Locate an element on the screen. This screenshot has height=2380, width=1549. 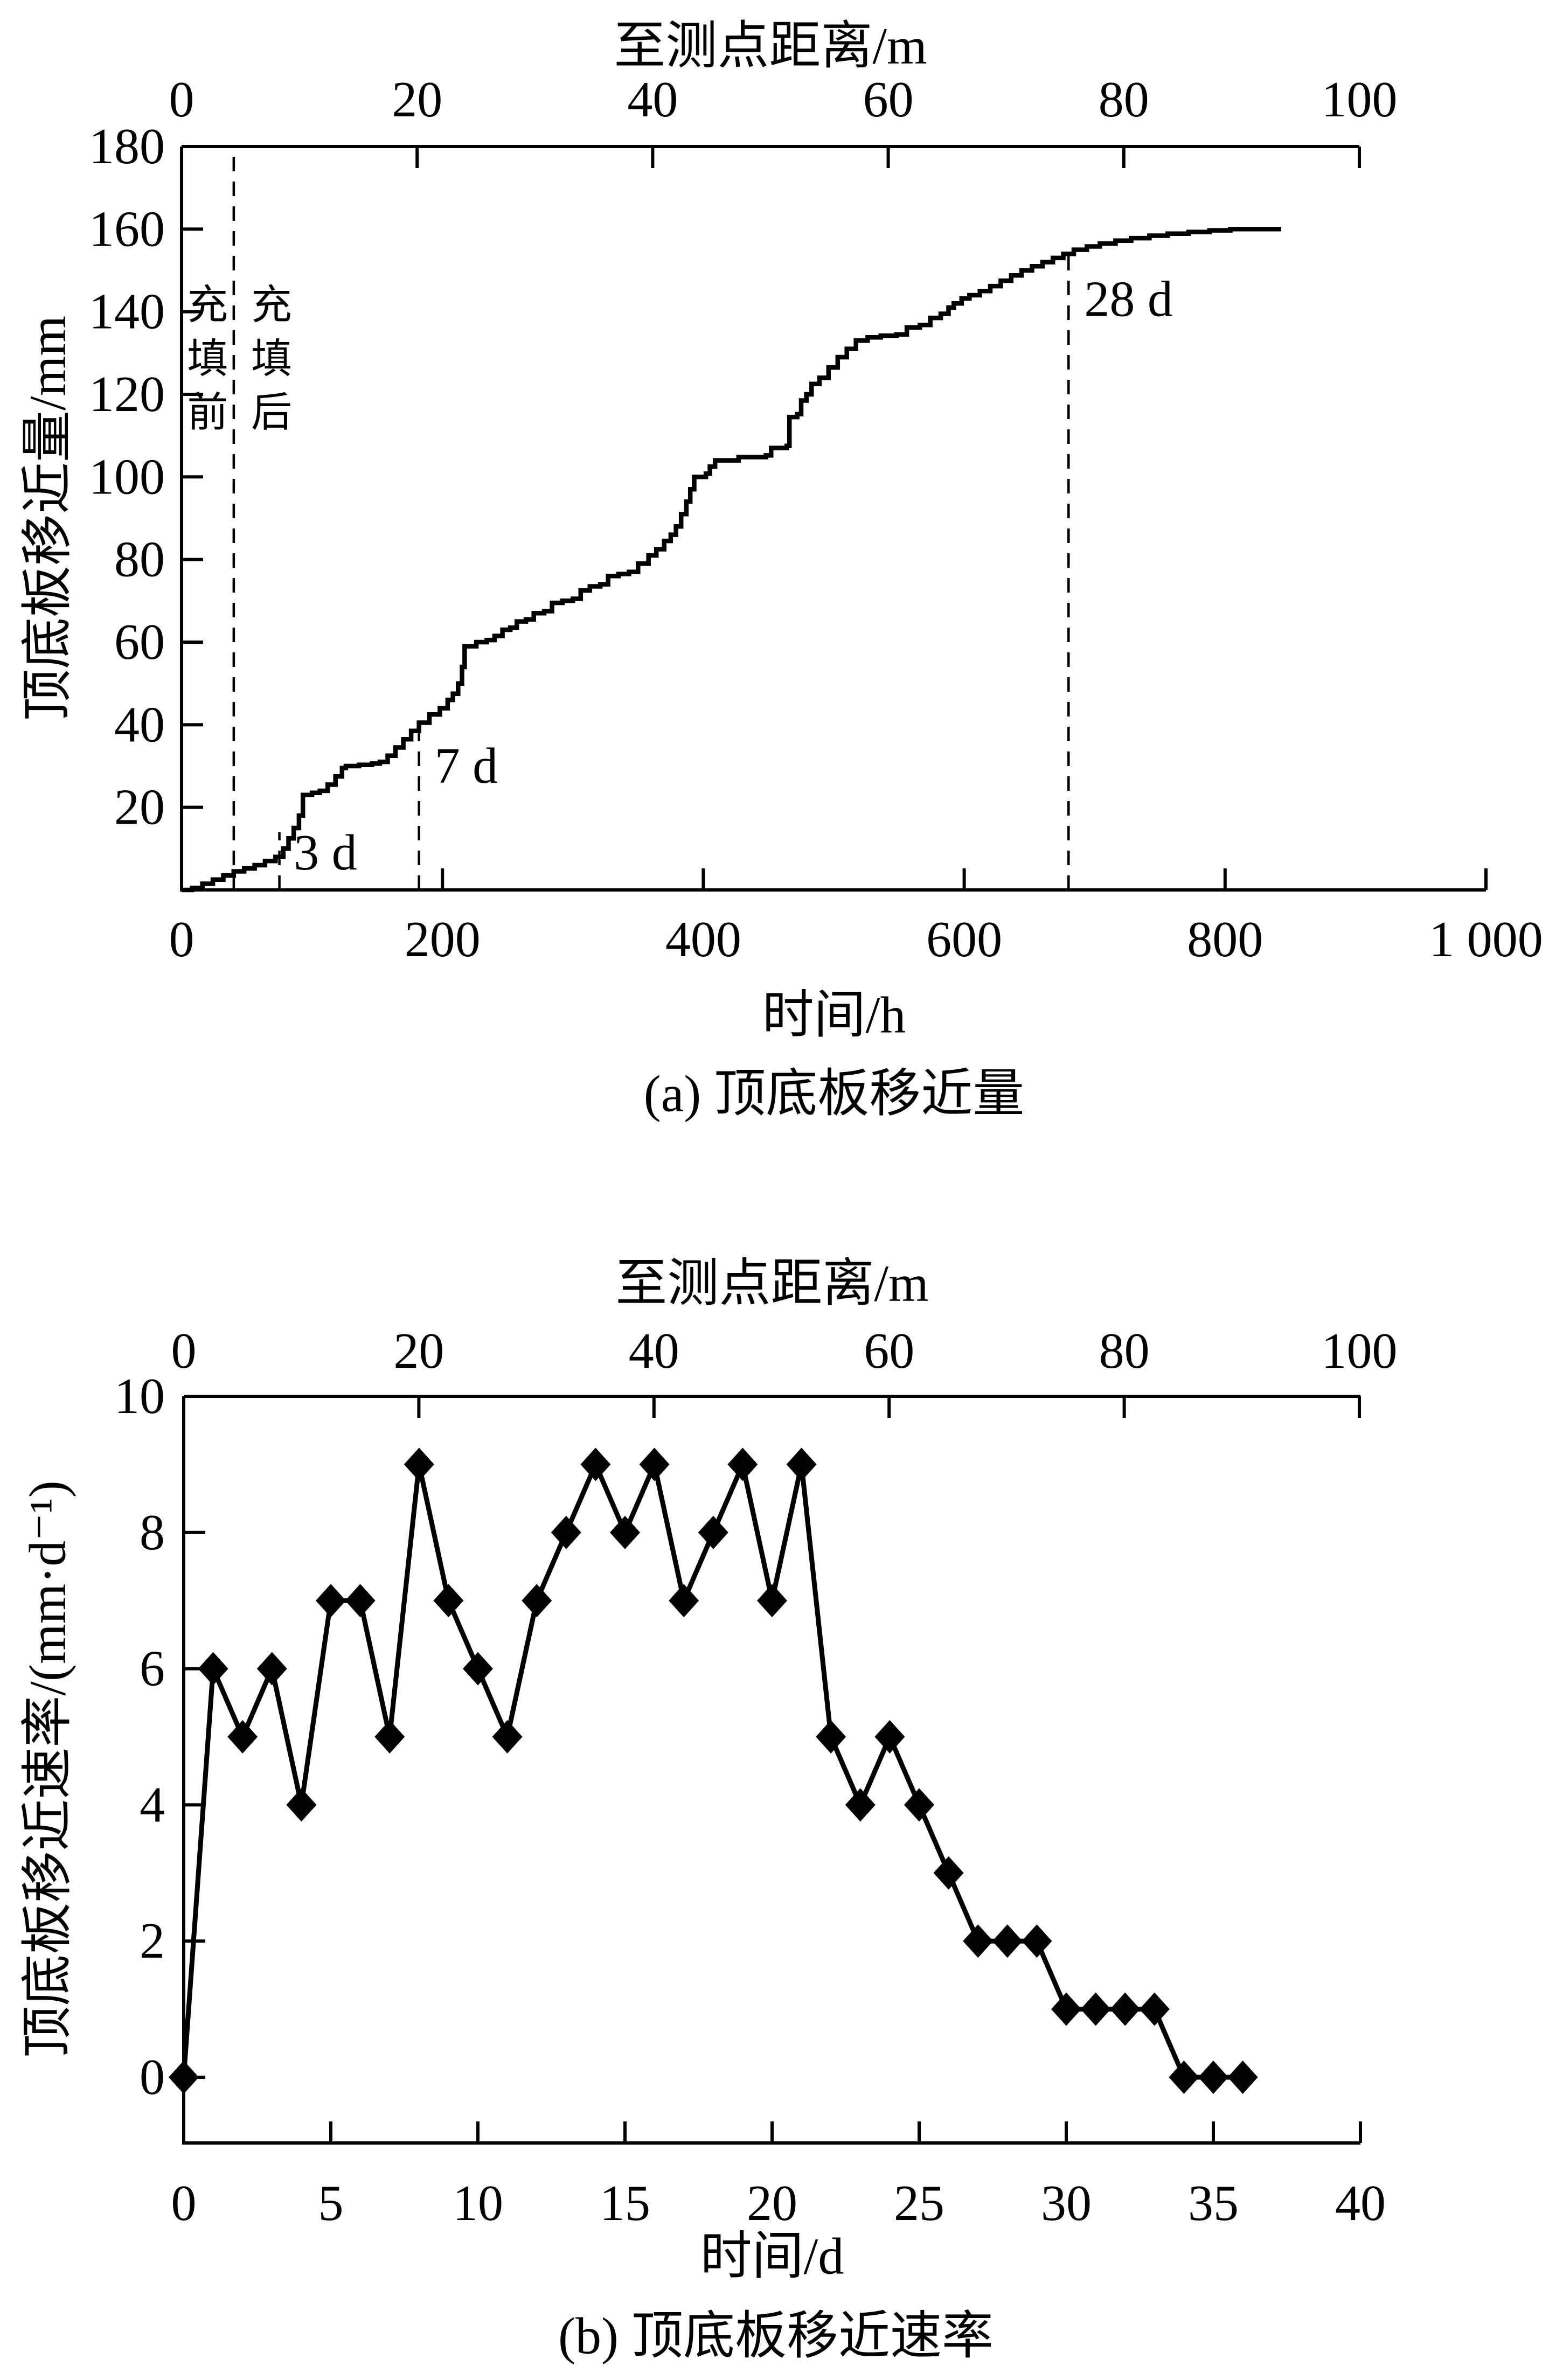
chart-a-x-tick-label: 400 is located at coordinates (703, 939).